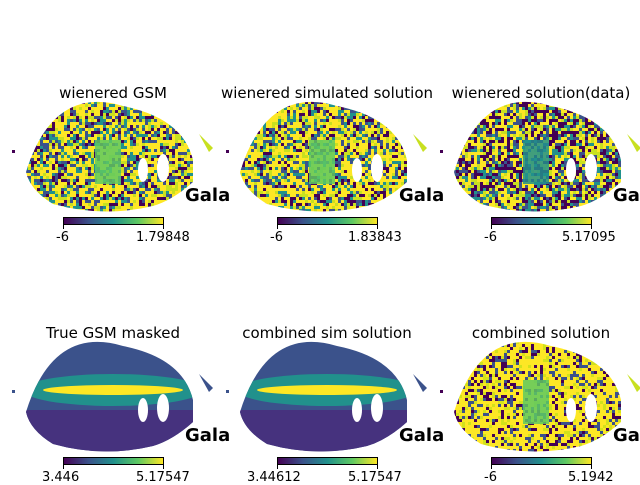 Image resolution: width=640 pixels, height=485 pixels. What do you see at coordinates (327, 333) in the screenshot?
I see `panel-title: combined sim solution` at bounding box center [327, 333].